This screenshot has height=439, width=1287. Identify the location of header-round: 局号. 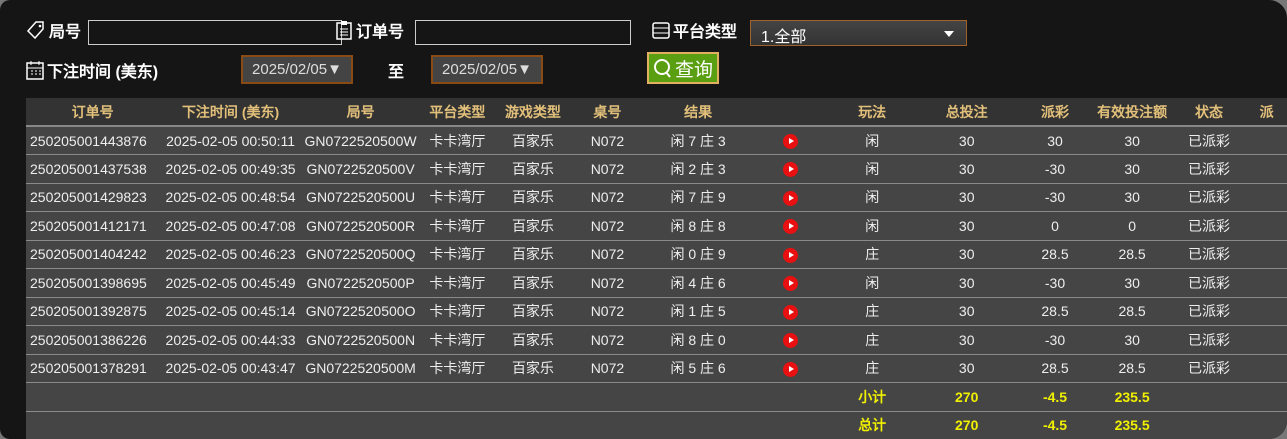
(360, 112).